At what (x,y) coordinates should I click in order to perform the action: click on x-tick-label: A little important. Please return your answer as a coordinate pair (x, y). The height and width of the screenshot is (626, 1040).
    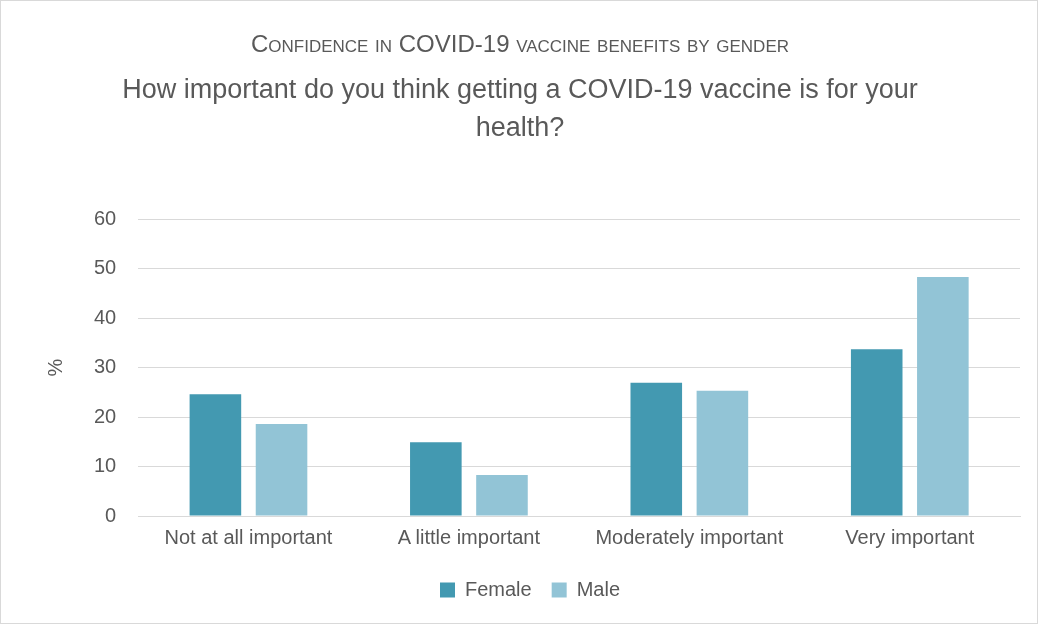
    Looking at the image, I should click on (469, 536).